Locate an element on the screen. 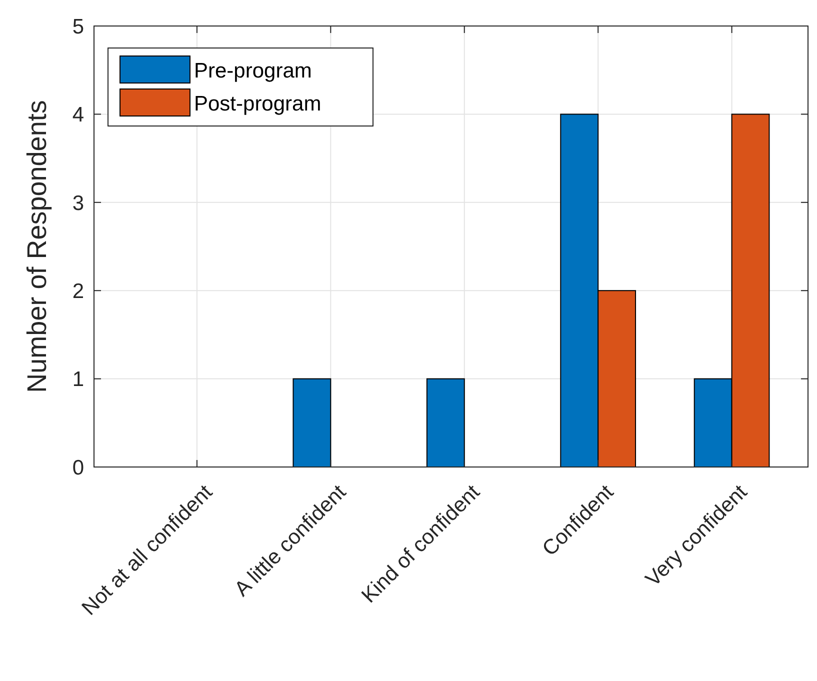 Image resolution: width=817 pixels, height=681 pixels. y-tick-label: 3 is located at coordinates (78, 203).